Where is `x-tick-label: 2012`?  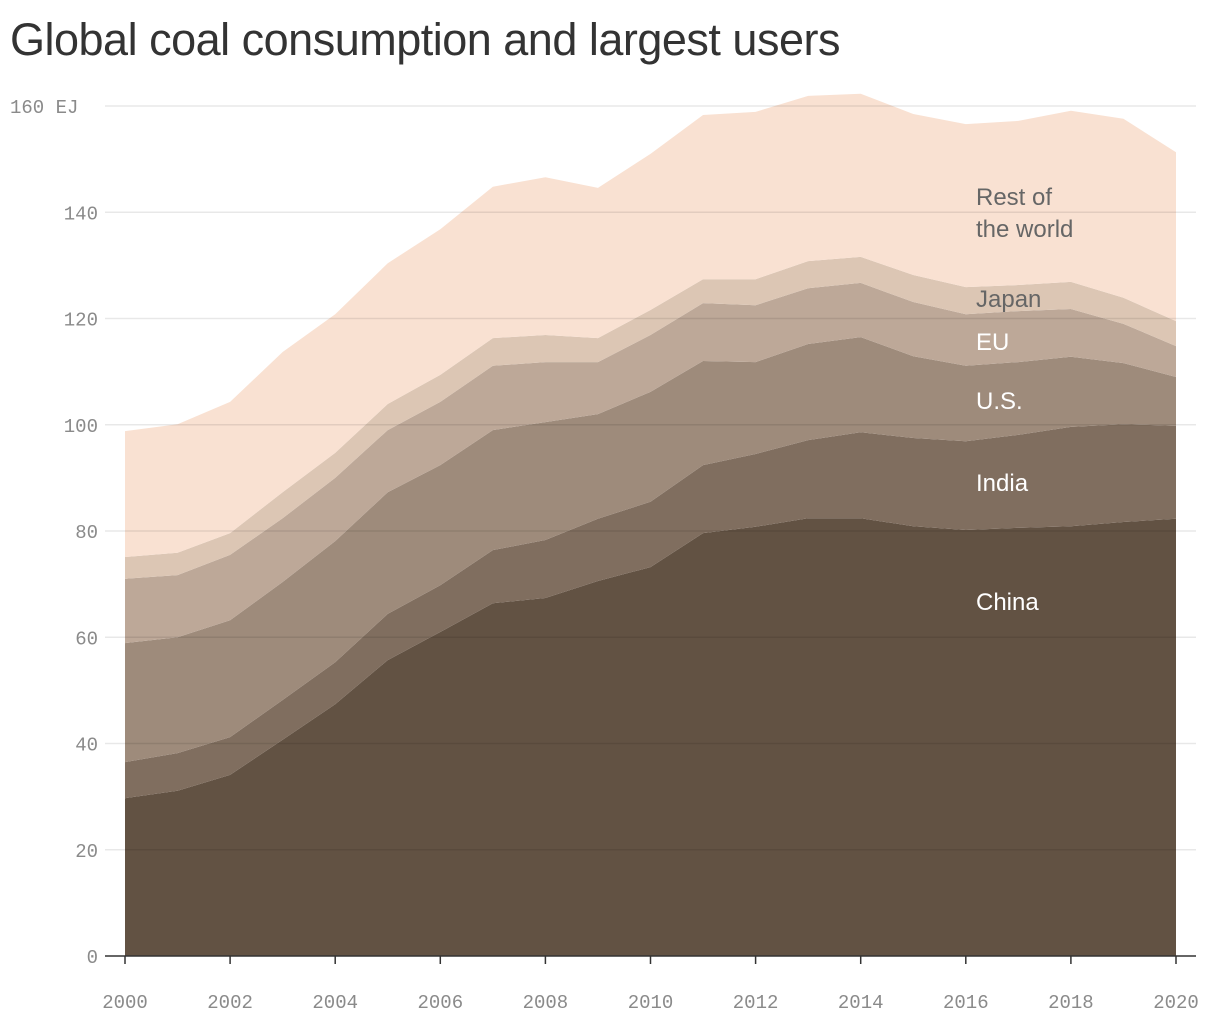 x-tick-label: 2012 is located at coordinates (756, 1003).